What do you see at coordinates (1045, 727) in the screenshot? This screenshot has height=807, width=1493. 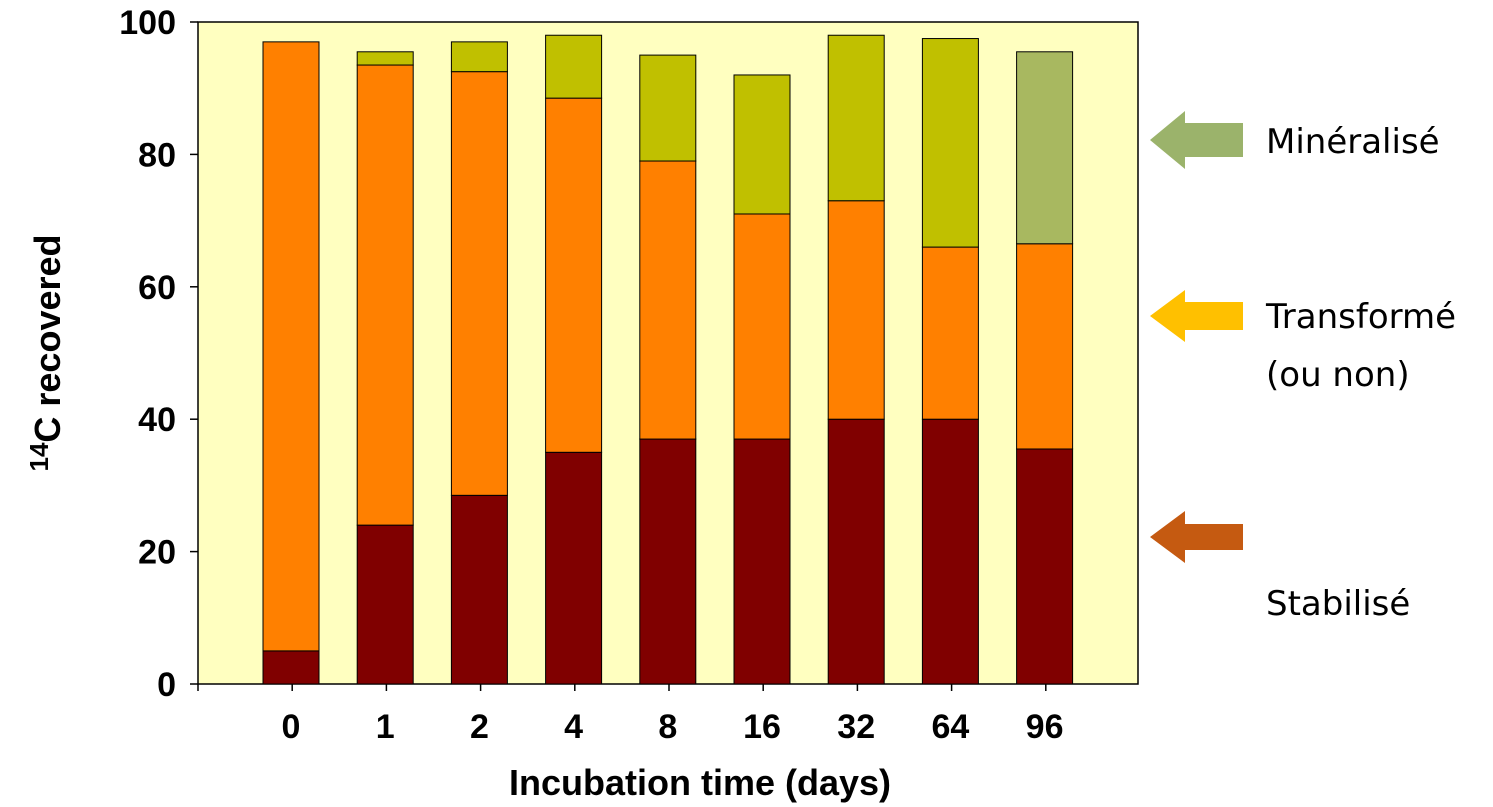 I see `x-tick-label: 96` at bounding box center [1045, 727].